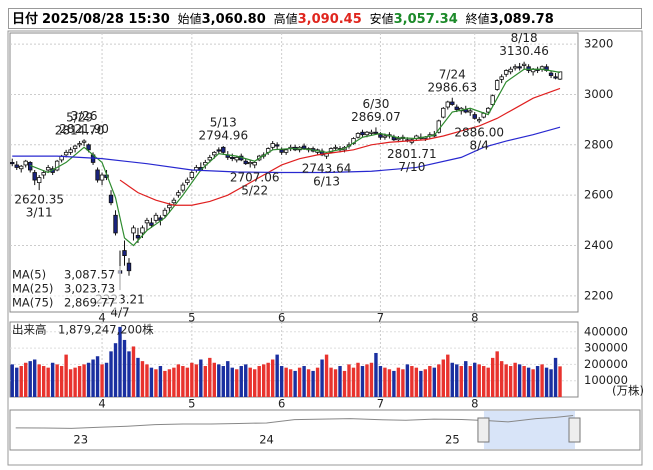 The width and height of the screenshot is (653, 470). Describe the element at coordinates (598, 94) in the screenshot. I see `y-tick-label: 3000` at that location.